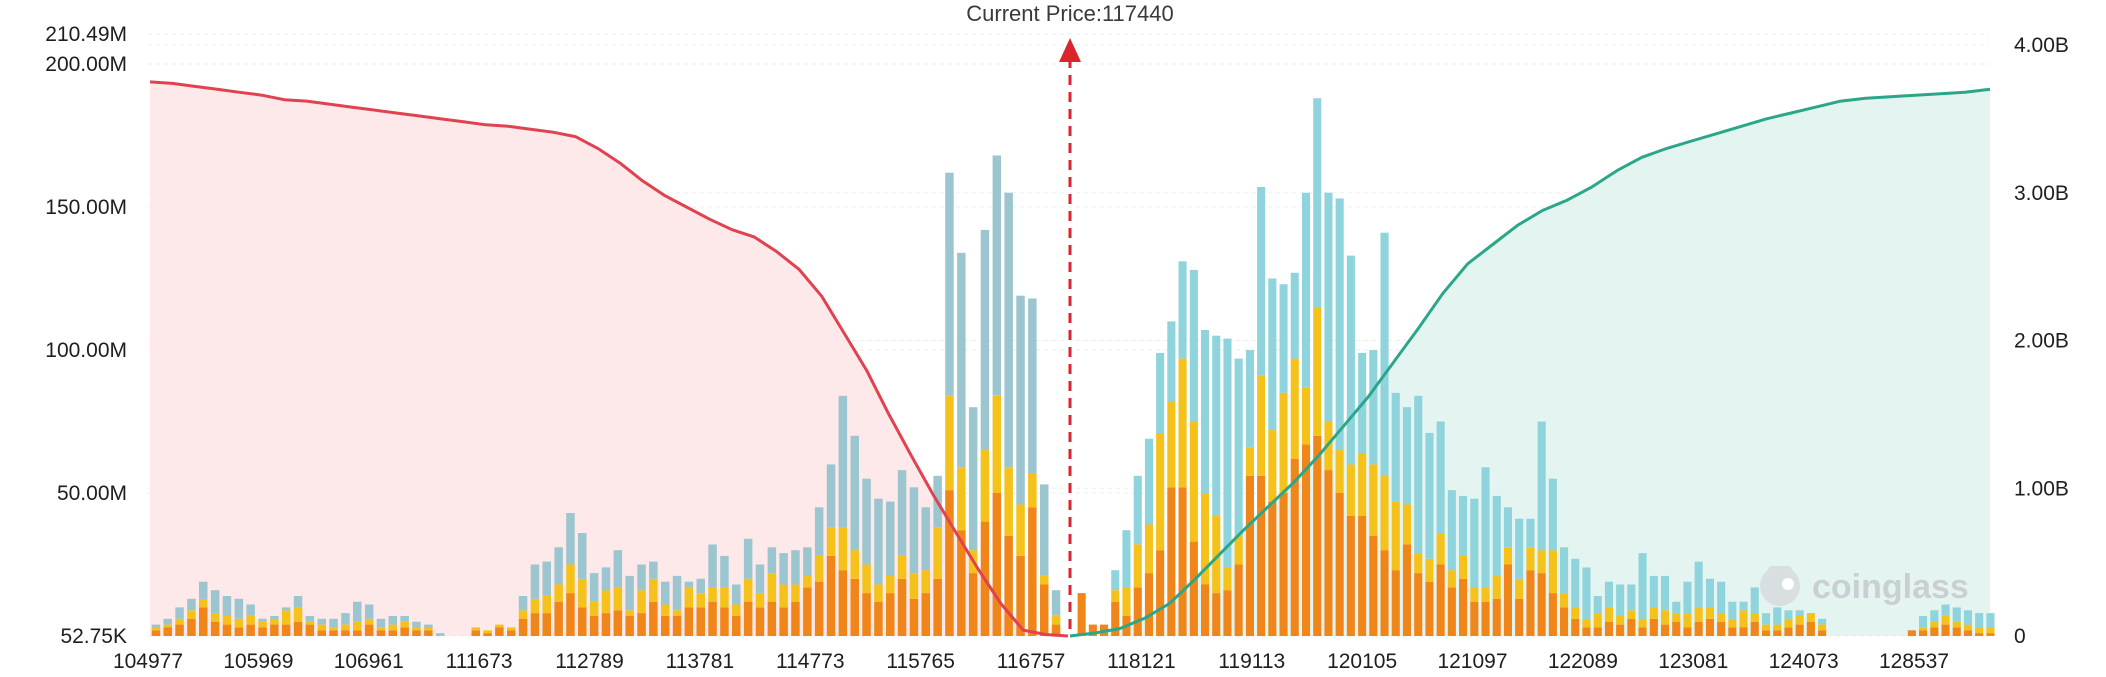 The width and height of the screenshot is (2106, 677). Describe the element at coordinates (1890, 587) in the screenshot. I see `watermark-text: coinglass` at that location.